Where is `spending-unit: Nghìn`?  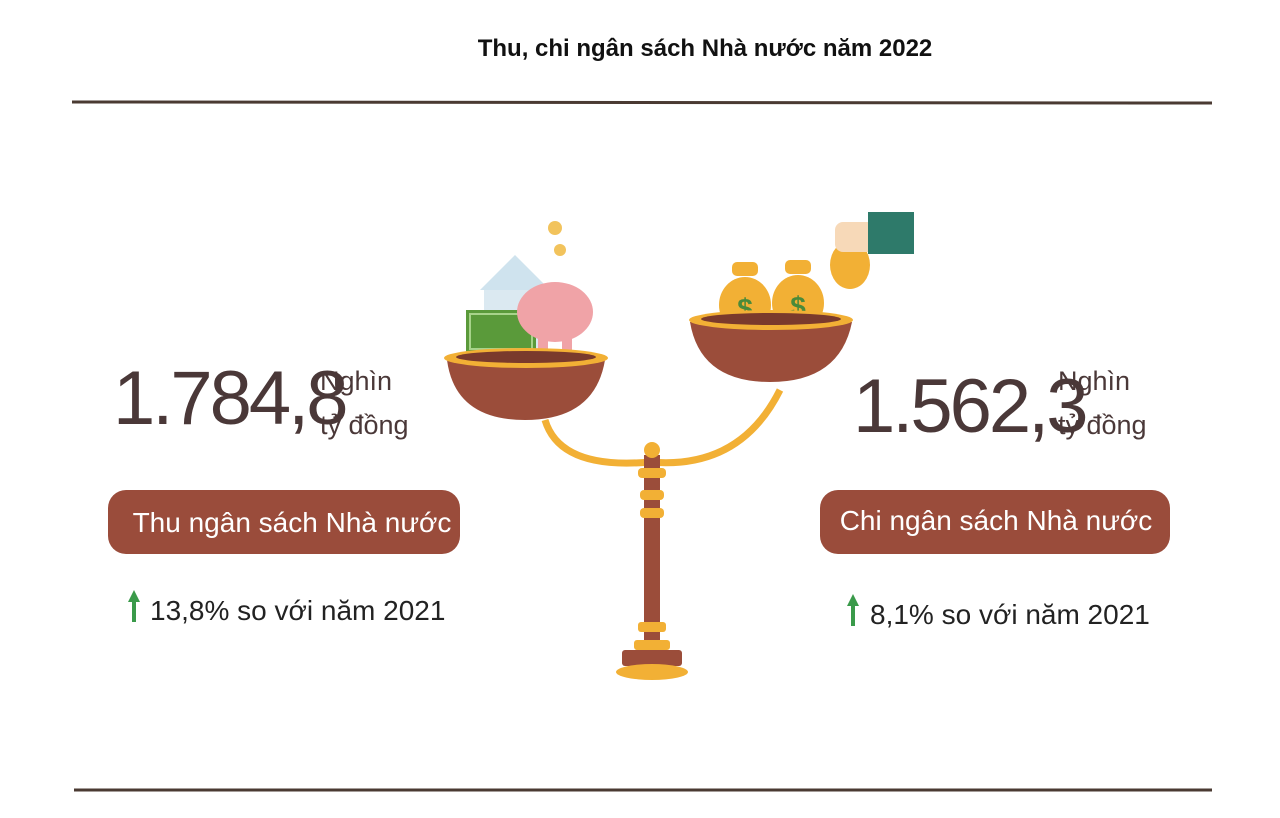
spending-unit: Nghìn is located at coordinates (1094, 381).